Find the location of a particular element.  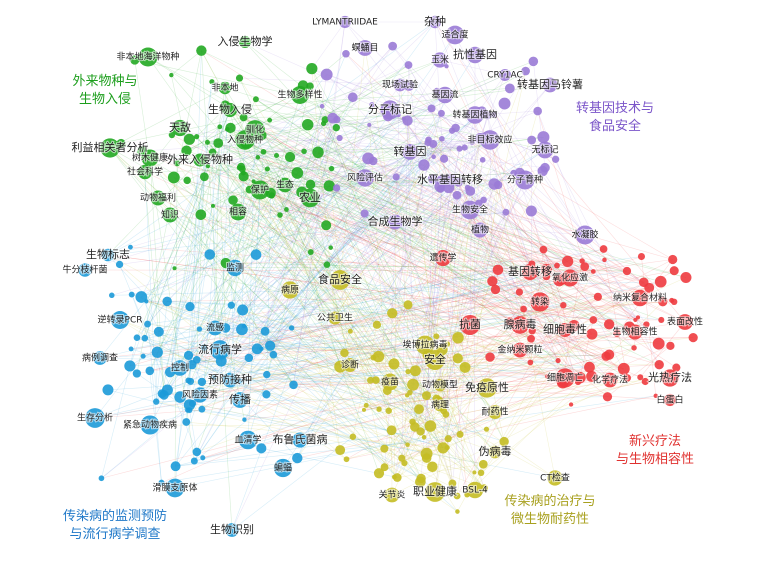

node-label: 监测 is located at coordinates (235, 268).